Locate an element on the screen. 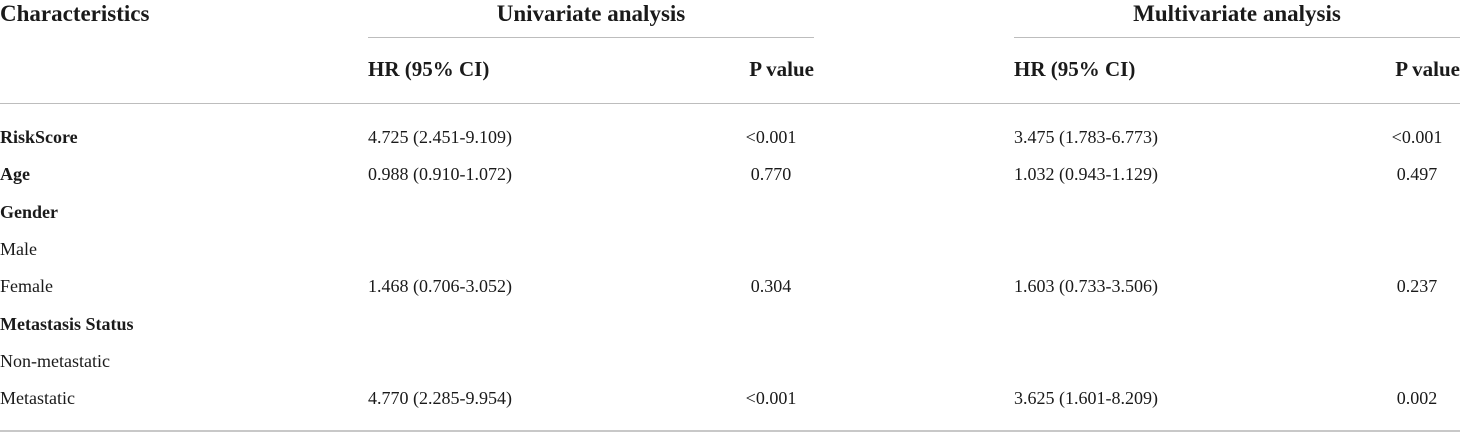 Image resolution: width=1460 pixels, height=433 pixels. multivariate-hr-cell: 1.032 (0.943-1.129) is located at coordinates (1086, 174).